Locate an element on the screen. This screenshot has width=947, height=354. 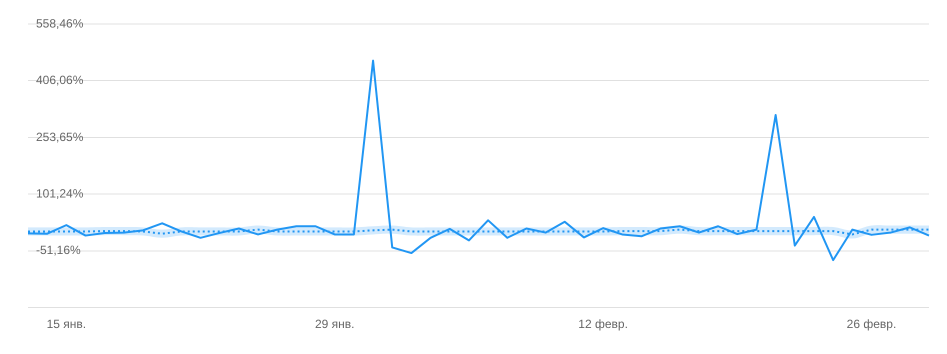
x-tick-label: 26 февр. is located at coordinates (871, 324).